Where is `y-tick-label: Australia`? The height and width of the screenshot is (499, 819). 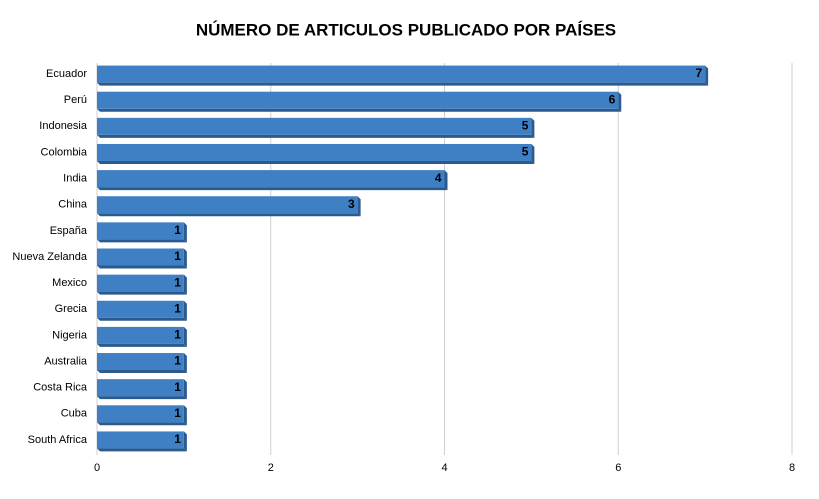
y-tick-label: Australia is located at coordinates (66, 361).